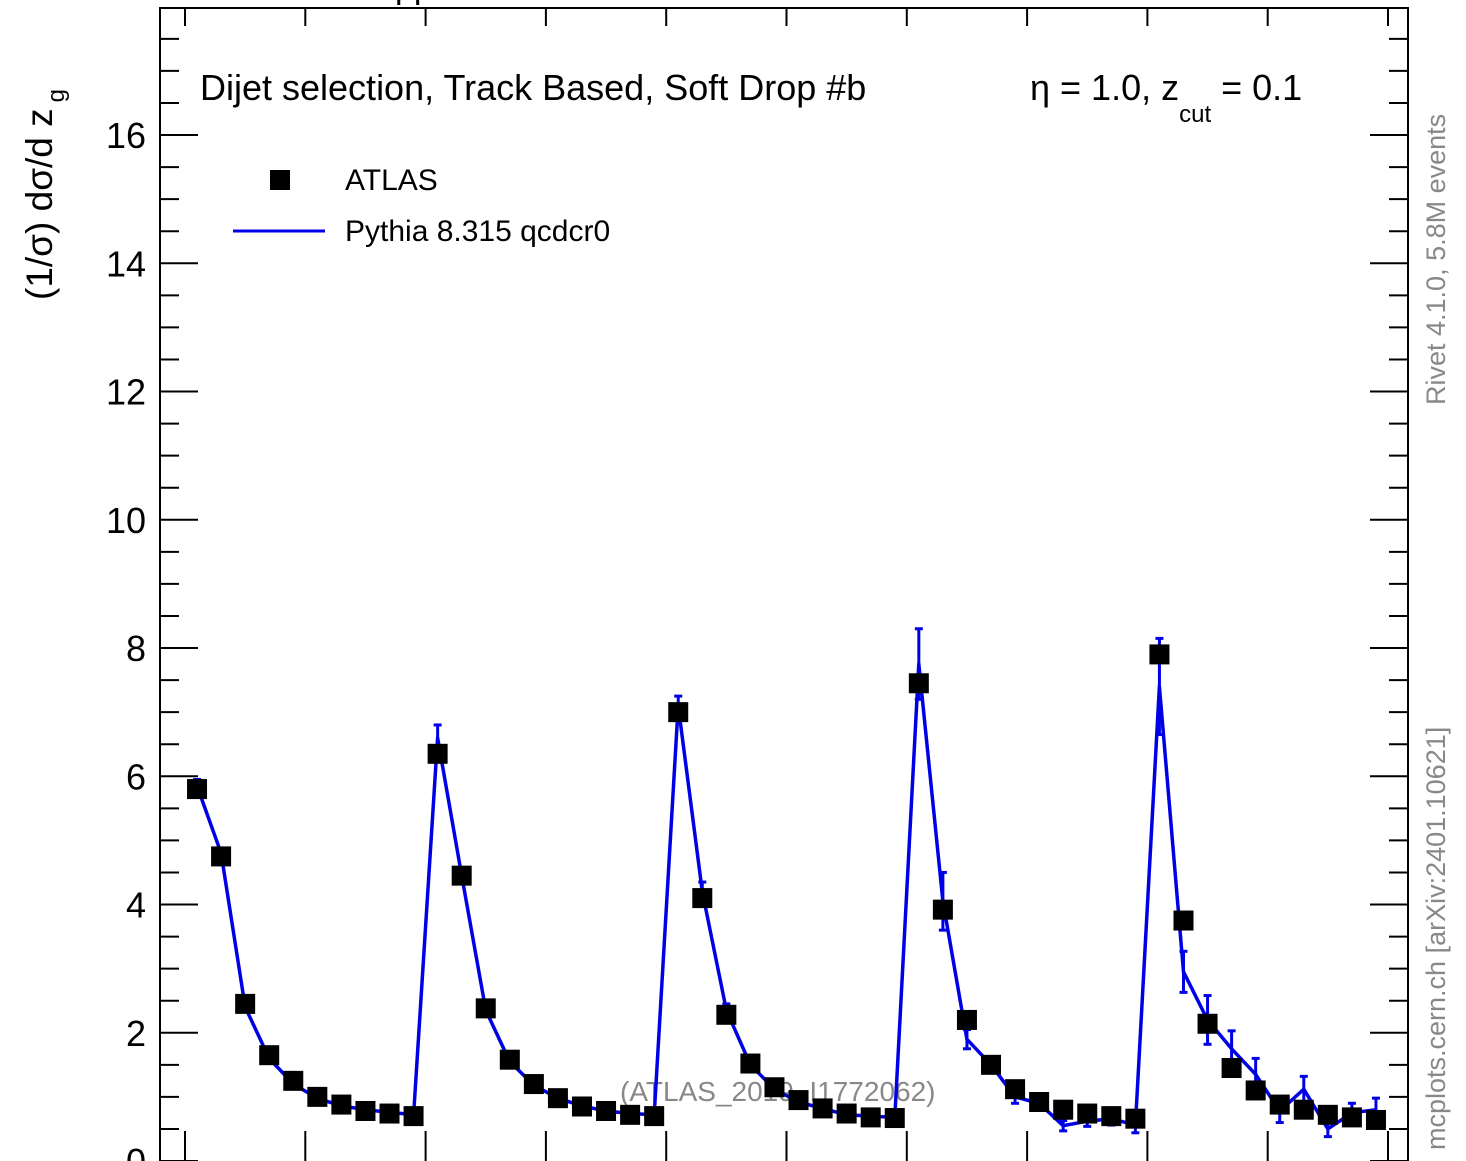  What do you see at coordinates (136, 905) in the screenshot?
I see `y-tick-label: 4` at bounding box center [136, 905].